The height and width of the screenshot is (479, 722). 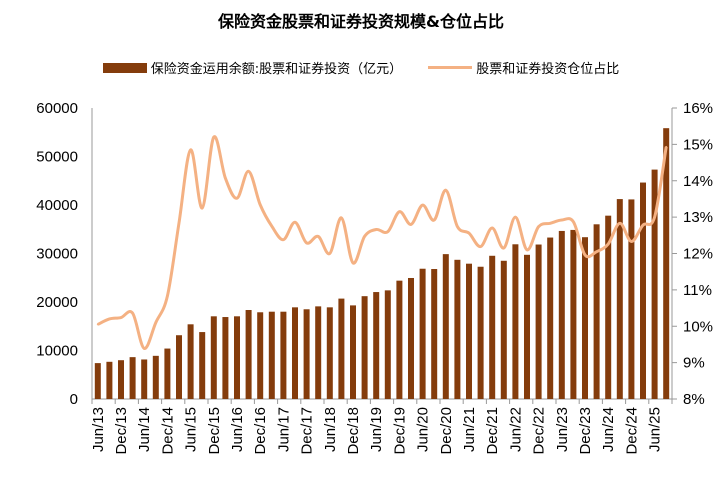 I want to click on x-tick-label: Dec/16, so click(x=260, y=431).